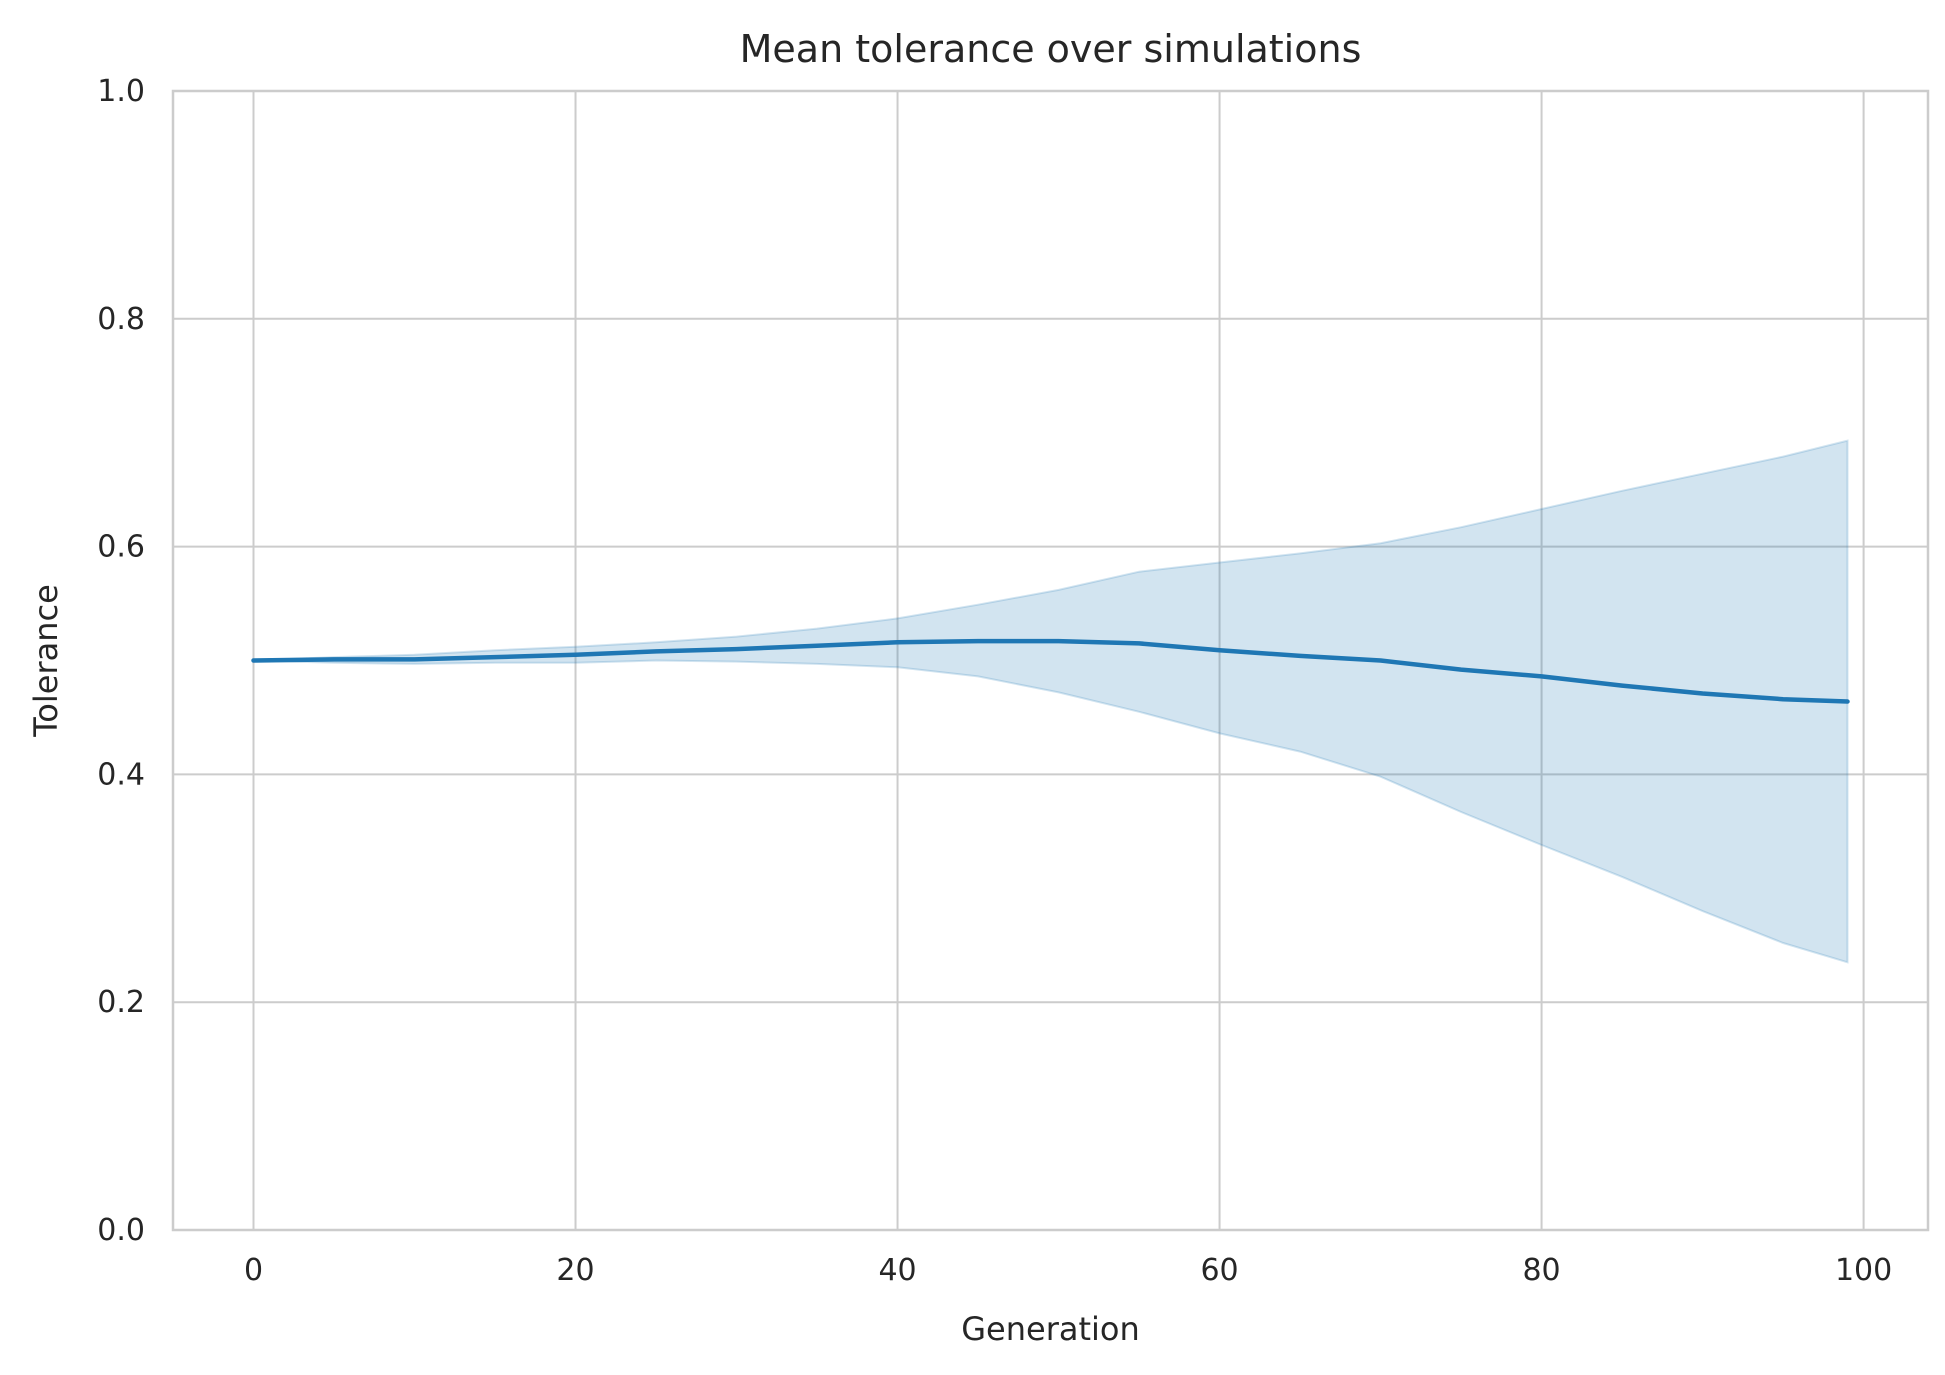 The height and width of the screenshot is (1375, 1945). Describe the element at coordinates (1068, 1270) in the screenshot. I see `x-tick-labels: 0 20 40 60 80 100` at that location.